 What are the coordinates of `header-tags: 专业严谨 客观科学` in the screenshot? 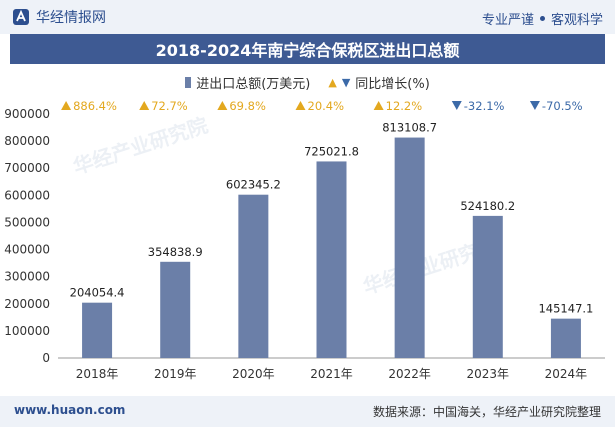 It's located at (542, 18).